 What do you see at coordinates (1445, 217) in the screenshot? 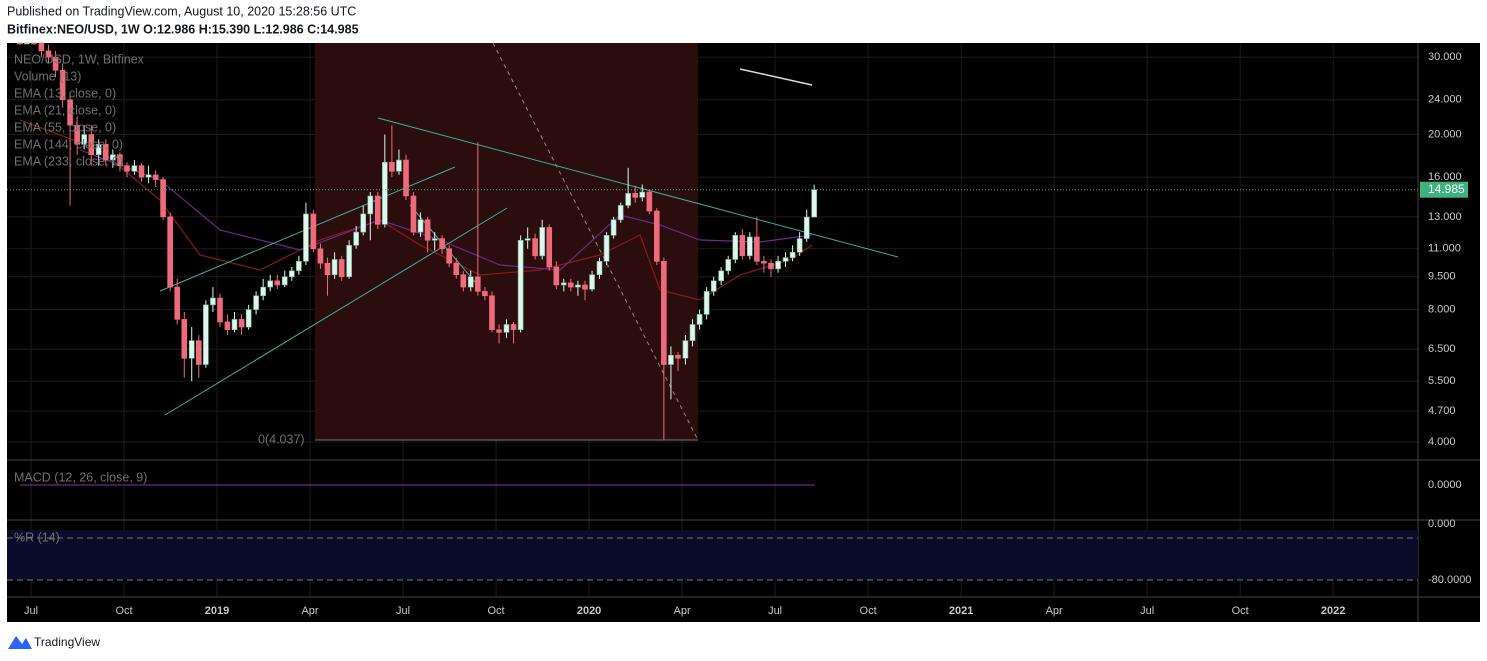
I see `y-tick-label: 13.000` at bounding box center [1445, 217].